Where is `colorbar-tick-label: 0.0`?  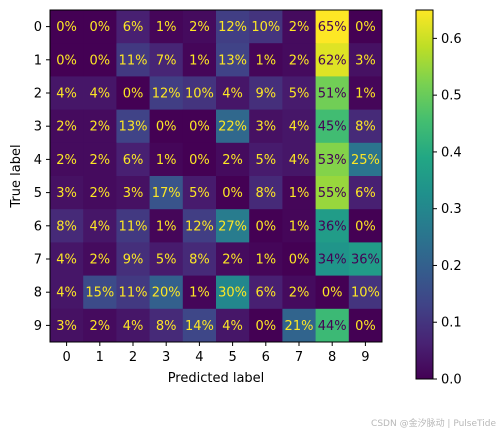 colorbar-tick-label: 0.0 is located at coordinates (451, 380).